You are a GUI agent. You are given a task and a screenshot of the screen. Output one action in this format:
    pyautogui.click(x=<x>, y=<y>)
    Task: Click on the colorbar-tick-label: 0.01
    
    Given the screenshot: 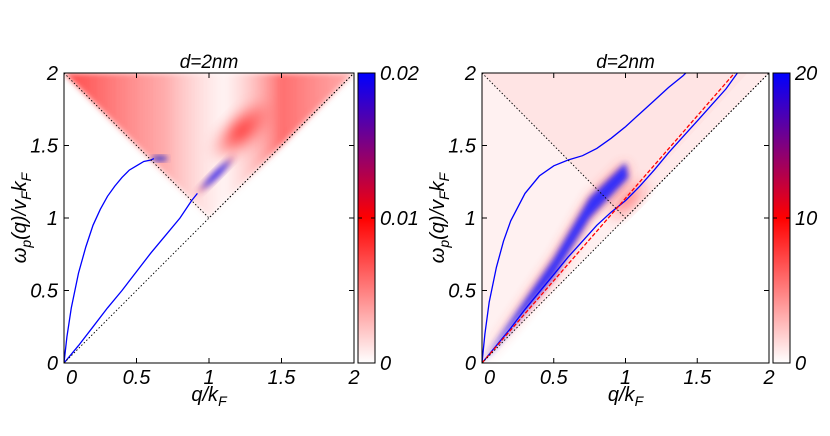 What is the action you would take?
    pyautogui.click(x=399, y=219)
    